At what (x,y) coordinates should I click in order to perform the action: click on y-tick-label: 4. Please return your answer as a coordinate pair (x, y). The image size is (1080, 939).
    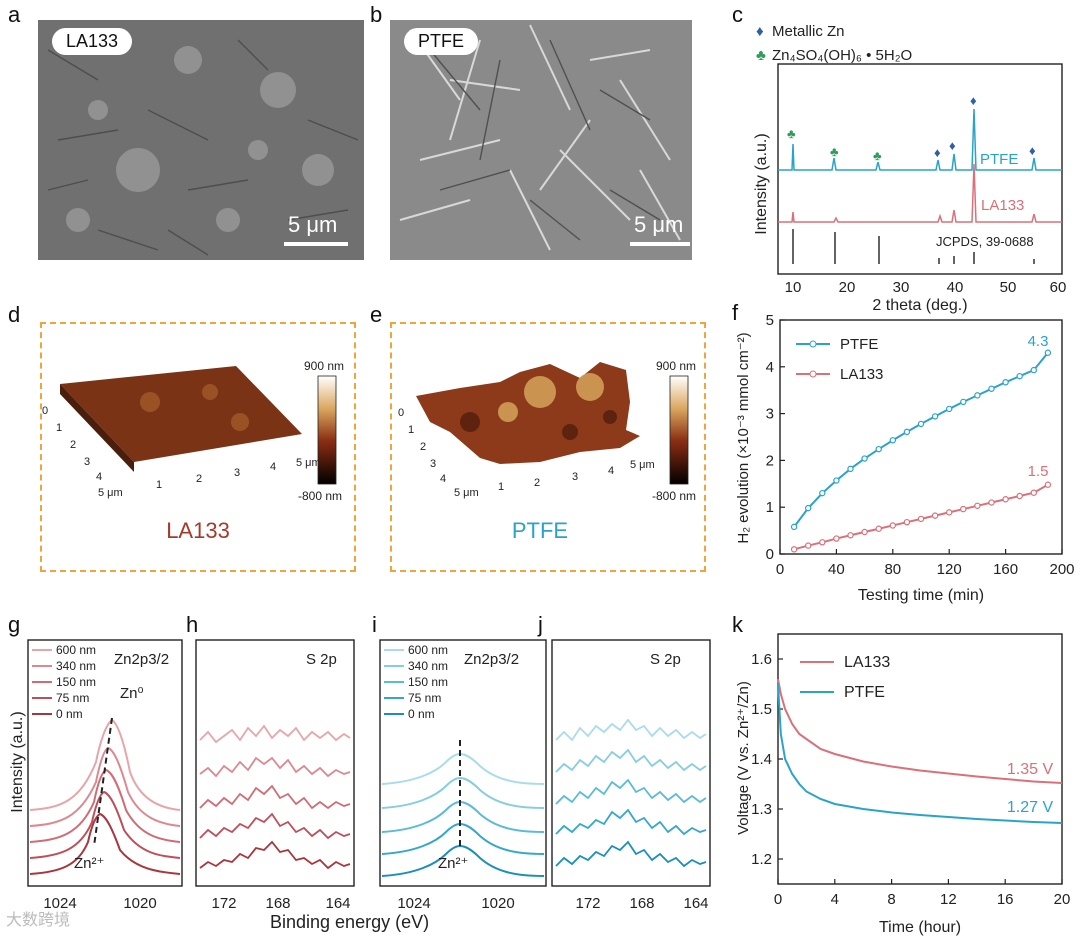
    Looking at the image, I should click on (770, 367).